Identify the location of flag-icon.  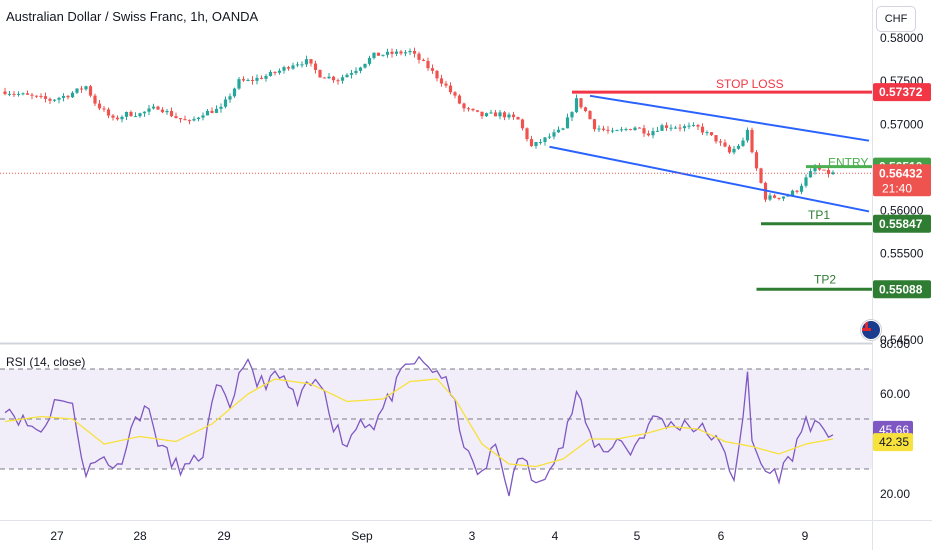
(871, 330).